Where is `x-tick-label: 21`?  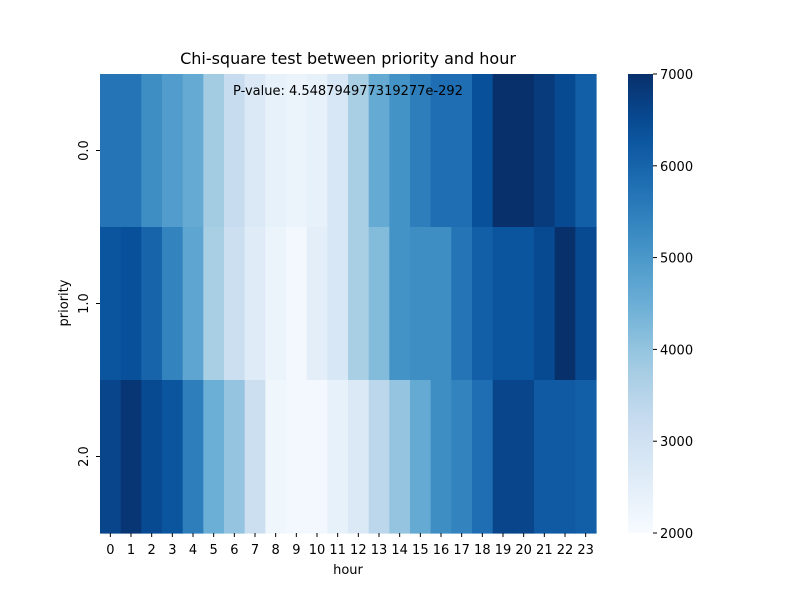
x-tick-label: 21 is located at coordinates (544, 550).